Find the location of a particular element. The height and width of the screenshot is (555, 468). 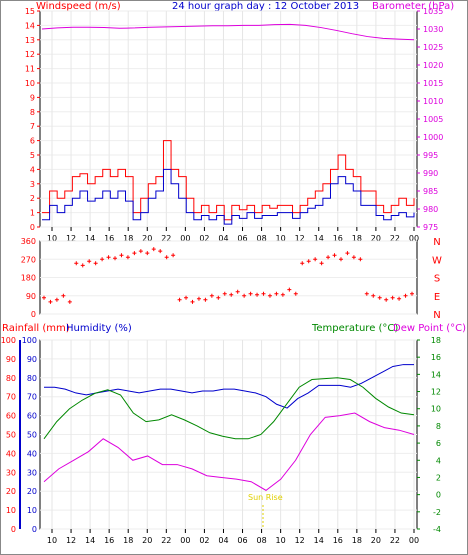

x-tick-label: 08 is located at coordinates (261, 540).